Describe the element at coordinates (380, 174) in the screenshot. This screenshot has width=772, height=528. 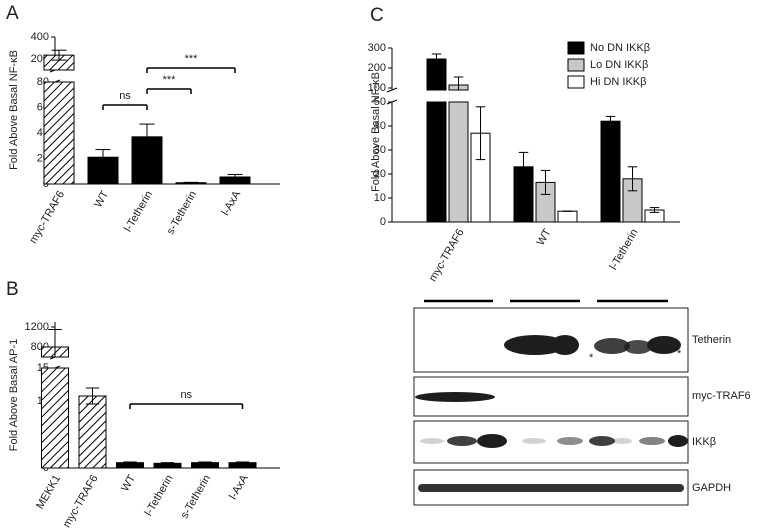
I see `y-tick-label: 20` at that location.